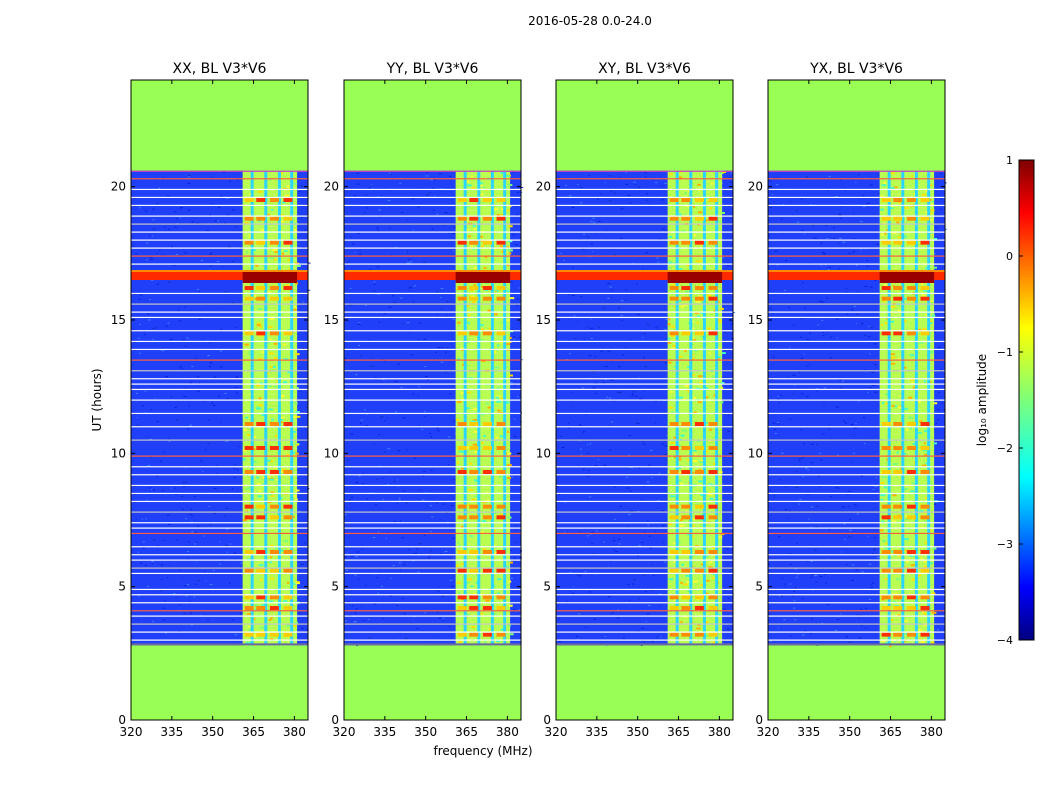  What do you see at coordinates (253, 732) in the screenshot?
I see `x-tick-label: 365` at bounding box center [253, 732].